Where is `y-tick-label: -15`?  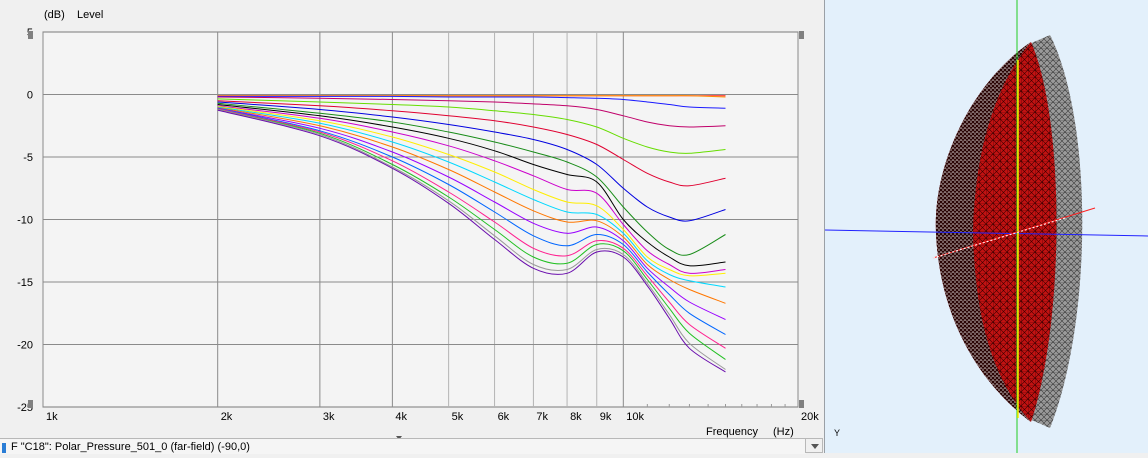 y-tick-label: -15 is located at coordinates (25, 283).